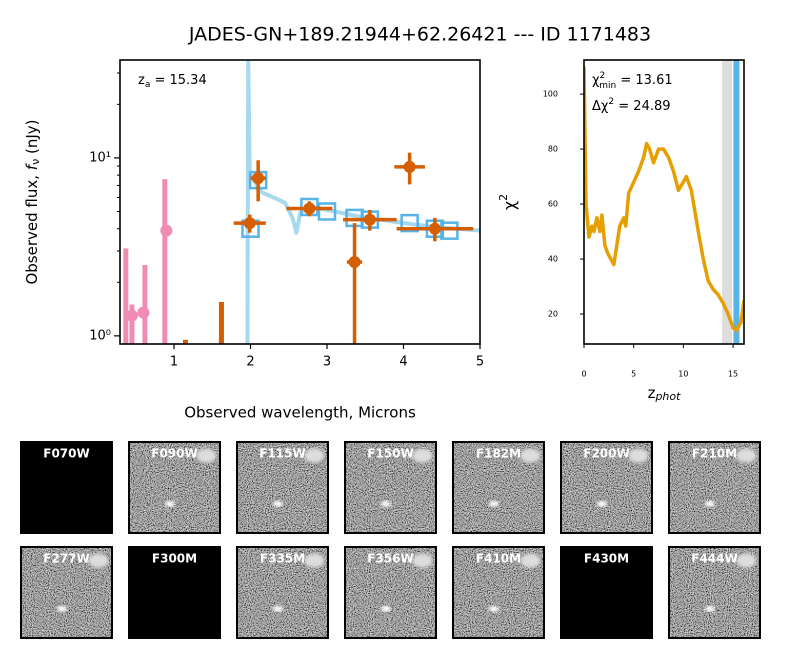  Describe the element at coordinates (550, 94) in the screenshot. I see `y-tick-label: 100` at that location.